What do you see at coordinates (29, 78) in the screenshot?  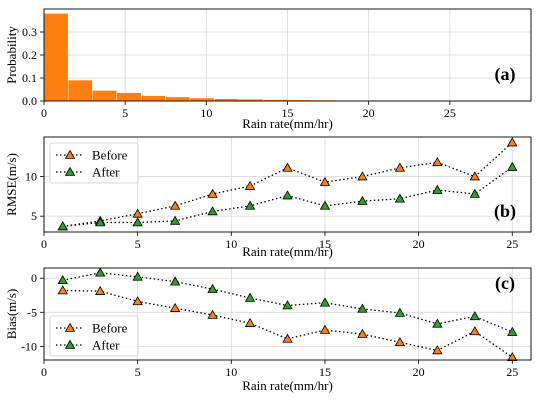 I see `y-tick-label: 0.1` at bounding box center [29, 78].